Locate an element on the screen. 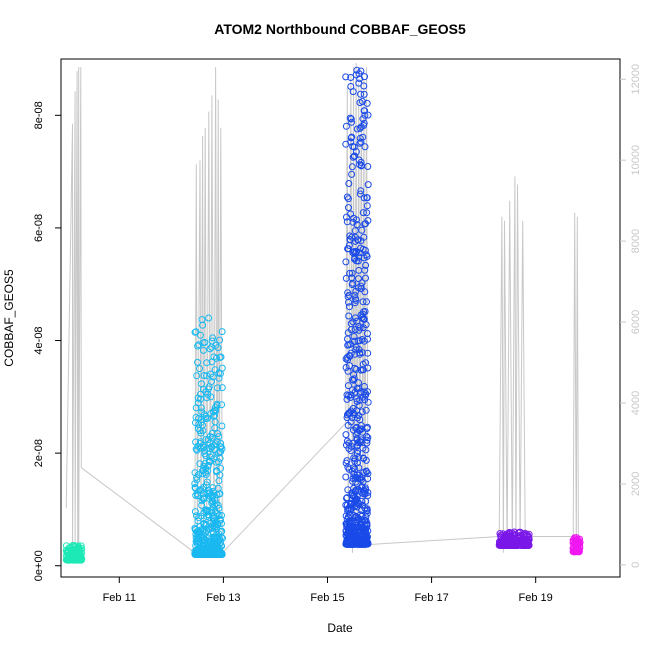 The image size is (650, 650). left-tick-label: 4e-08 is located at coordinates (39, 340).